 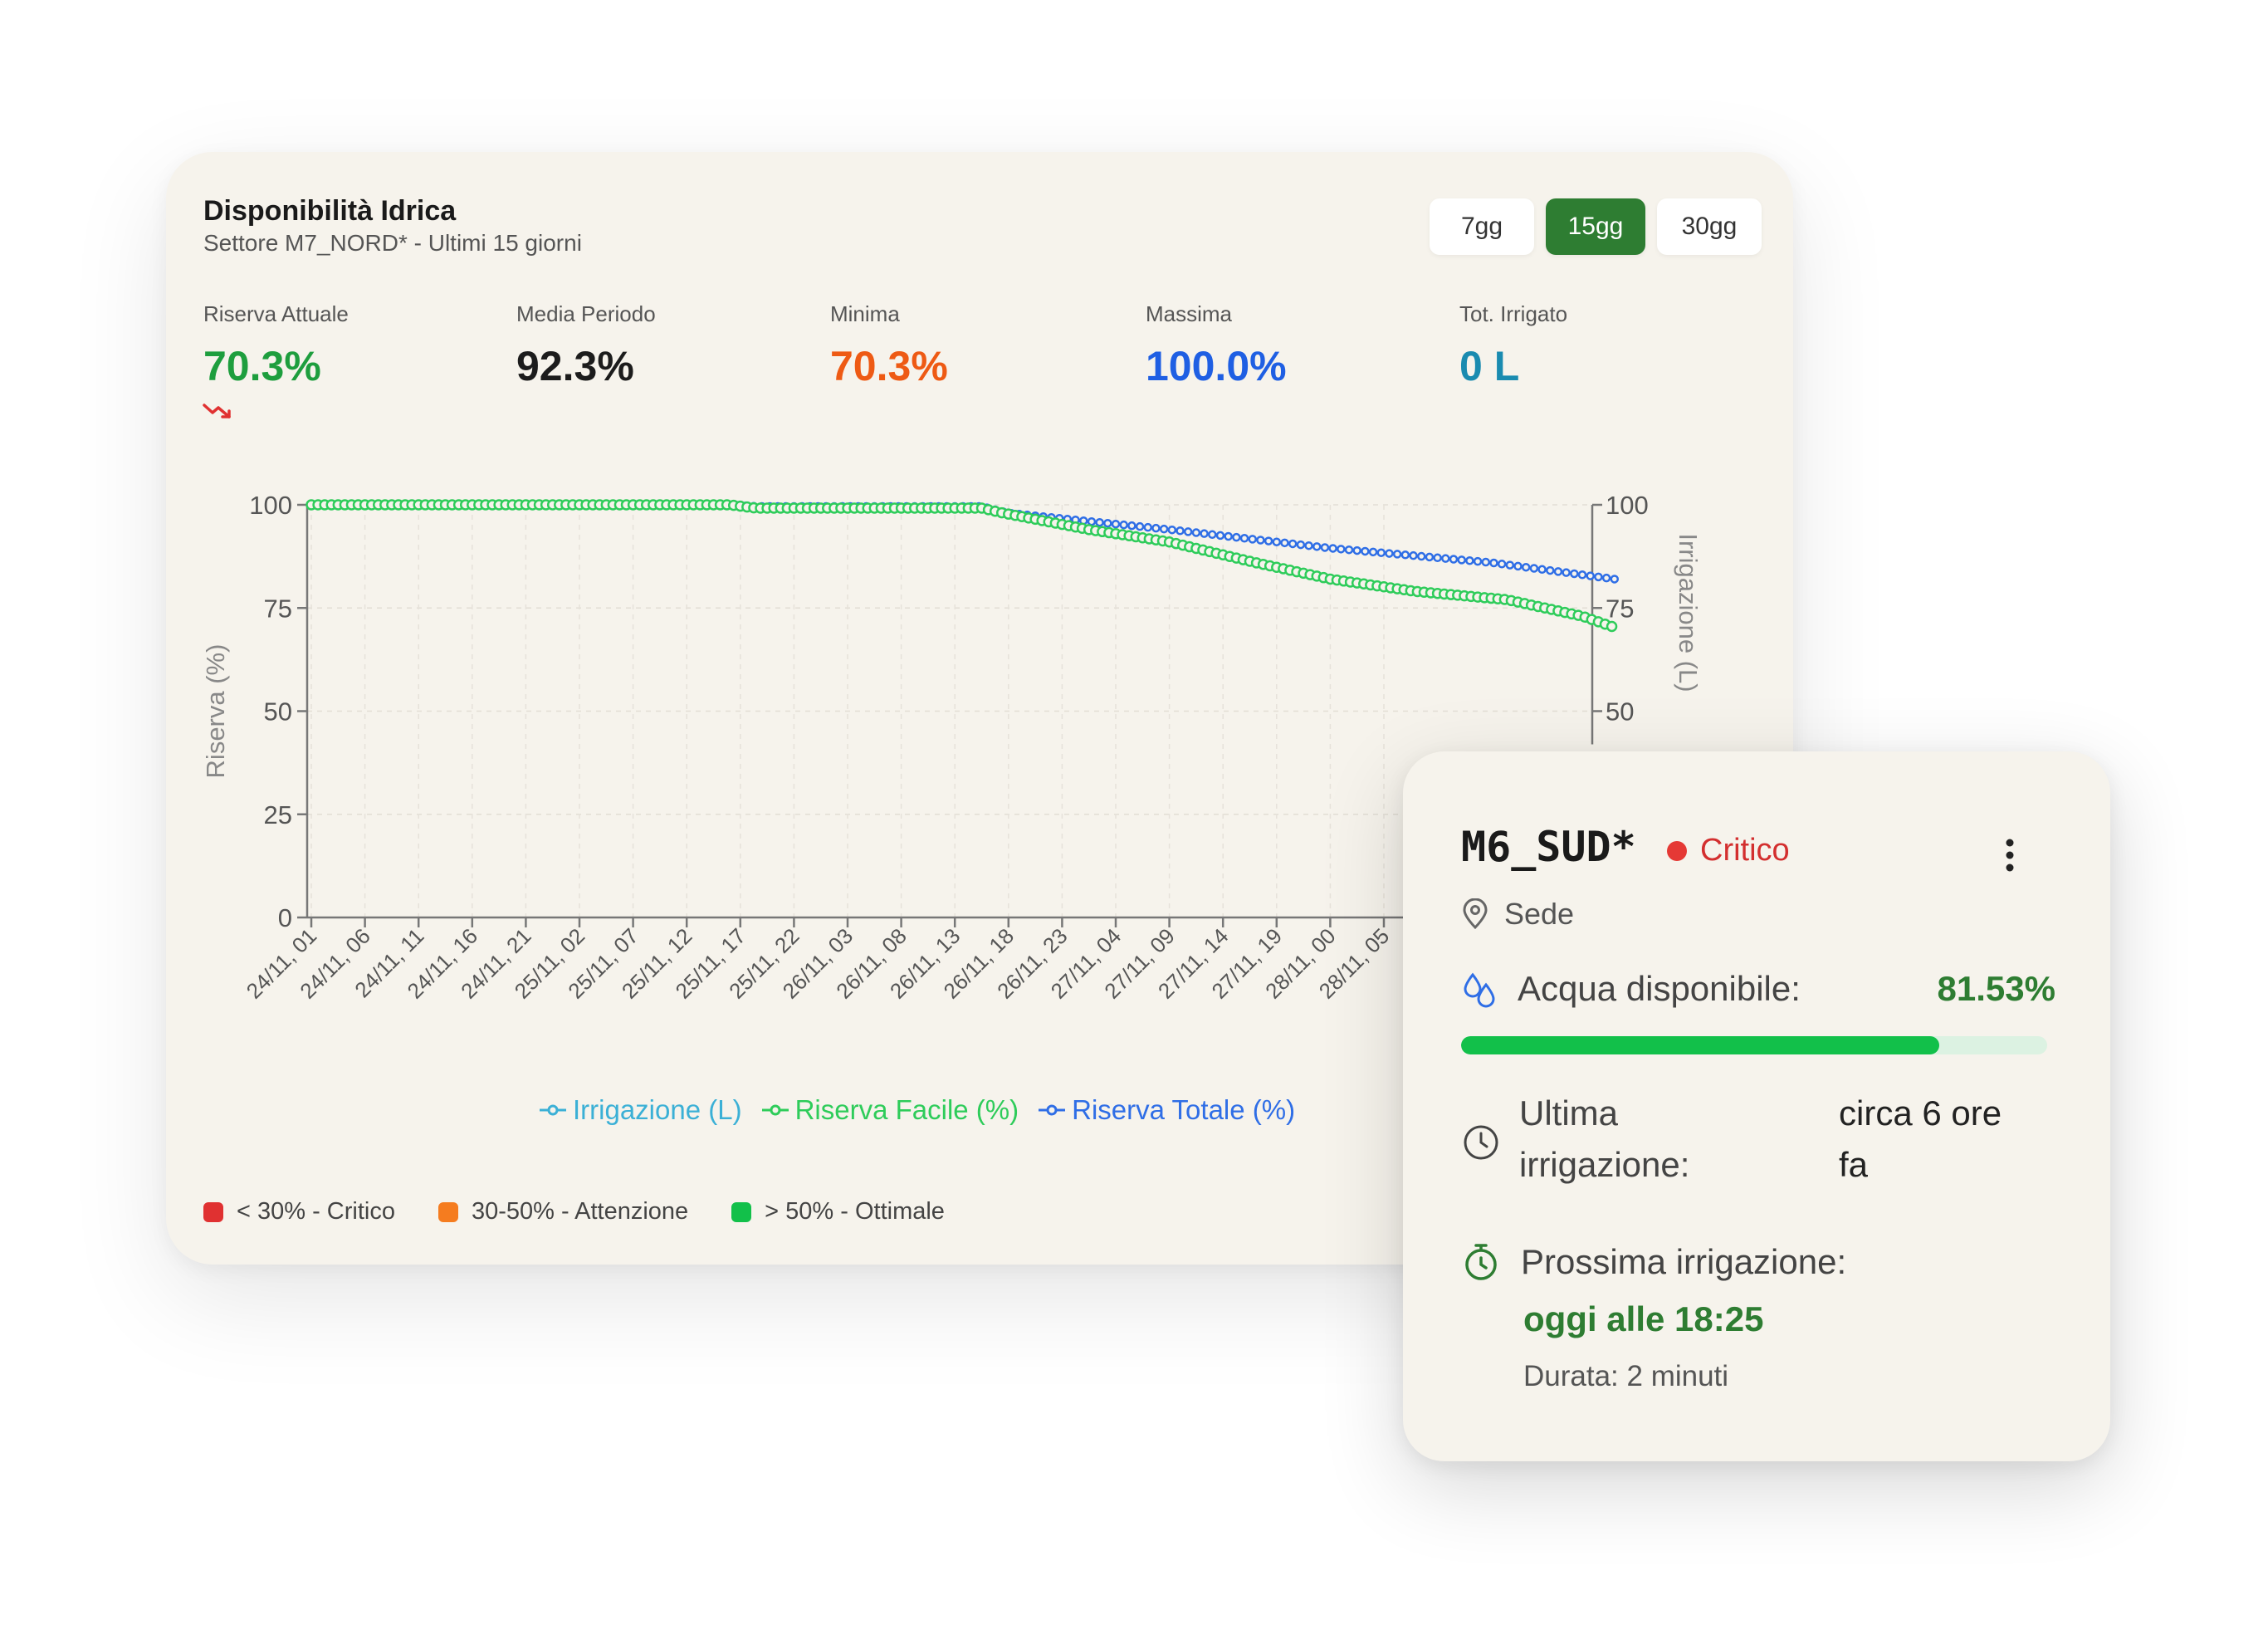 What do you see at coordinates (1475, 914) in the screenshot?
I see `map-pin-icon` at bounding box center [1475, 914].